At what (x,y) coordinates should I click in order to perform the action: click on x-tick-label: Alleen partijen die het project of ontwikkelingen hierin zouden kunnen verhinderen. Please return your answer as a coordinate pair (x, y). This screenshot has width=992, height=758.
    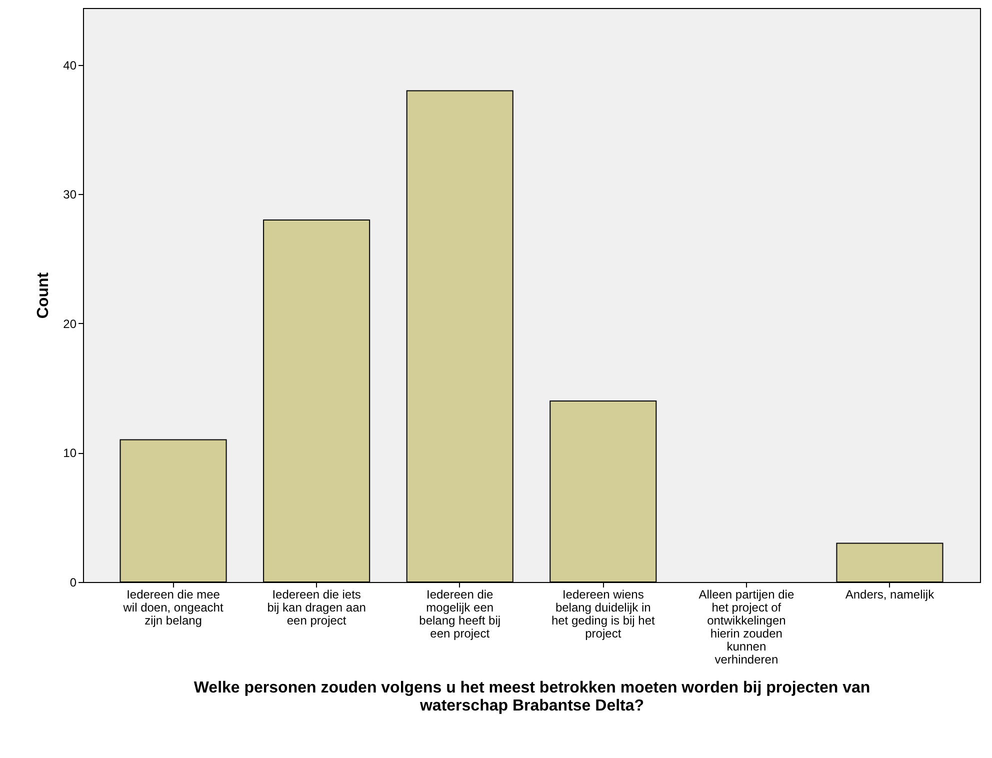
    Looking at the image, I should click on (746, 627).